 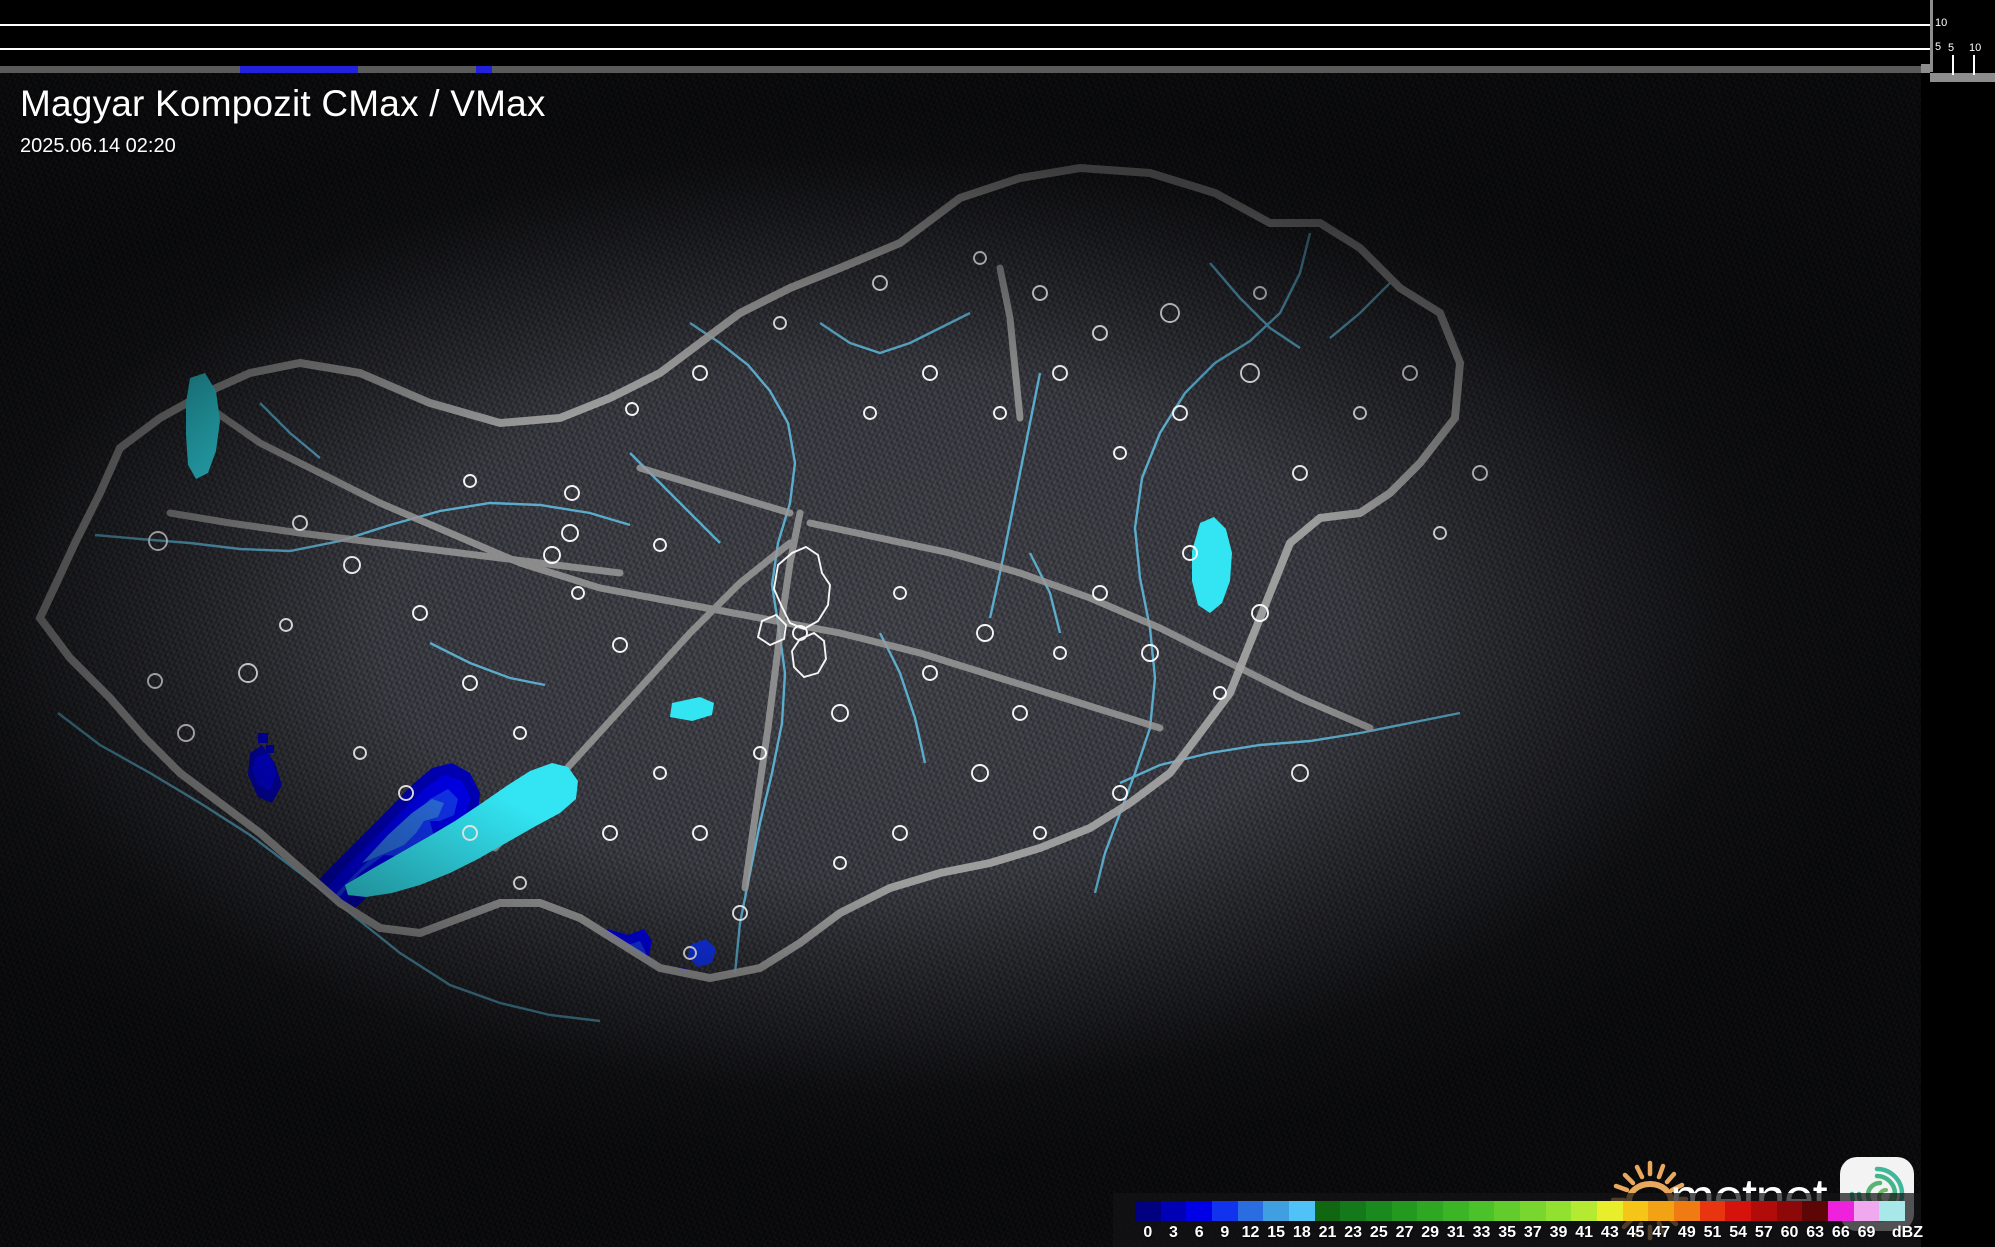 I want to click on colorbar-tick-label: 18, so click(x=1301, y=1232).